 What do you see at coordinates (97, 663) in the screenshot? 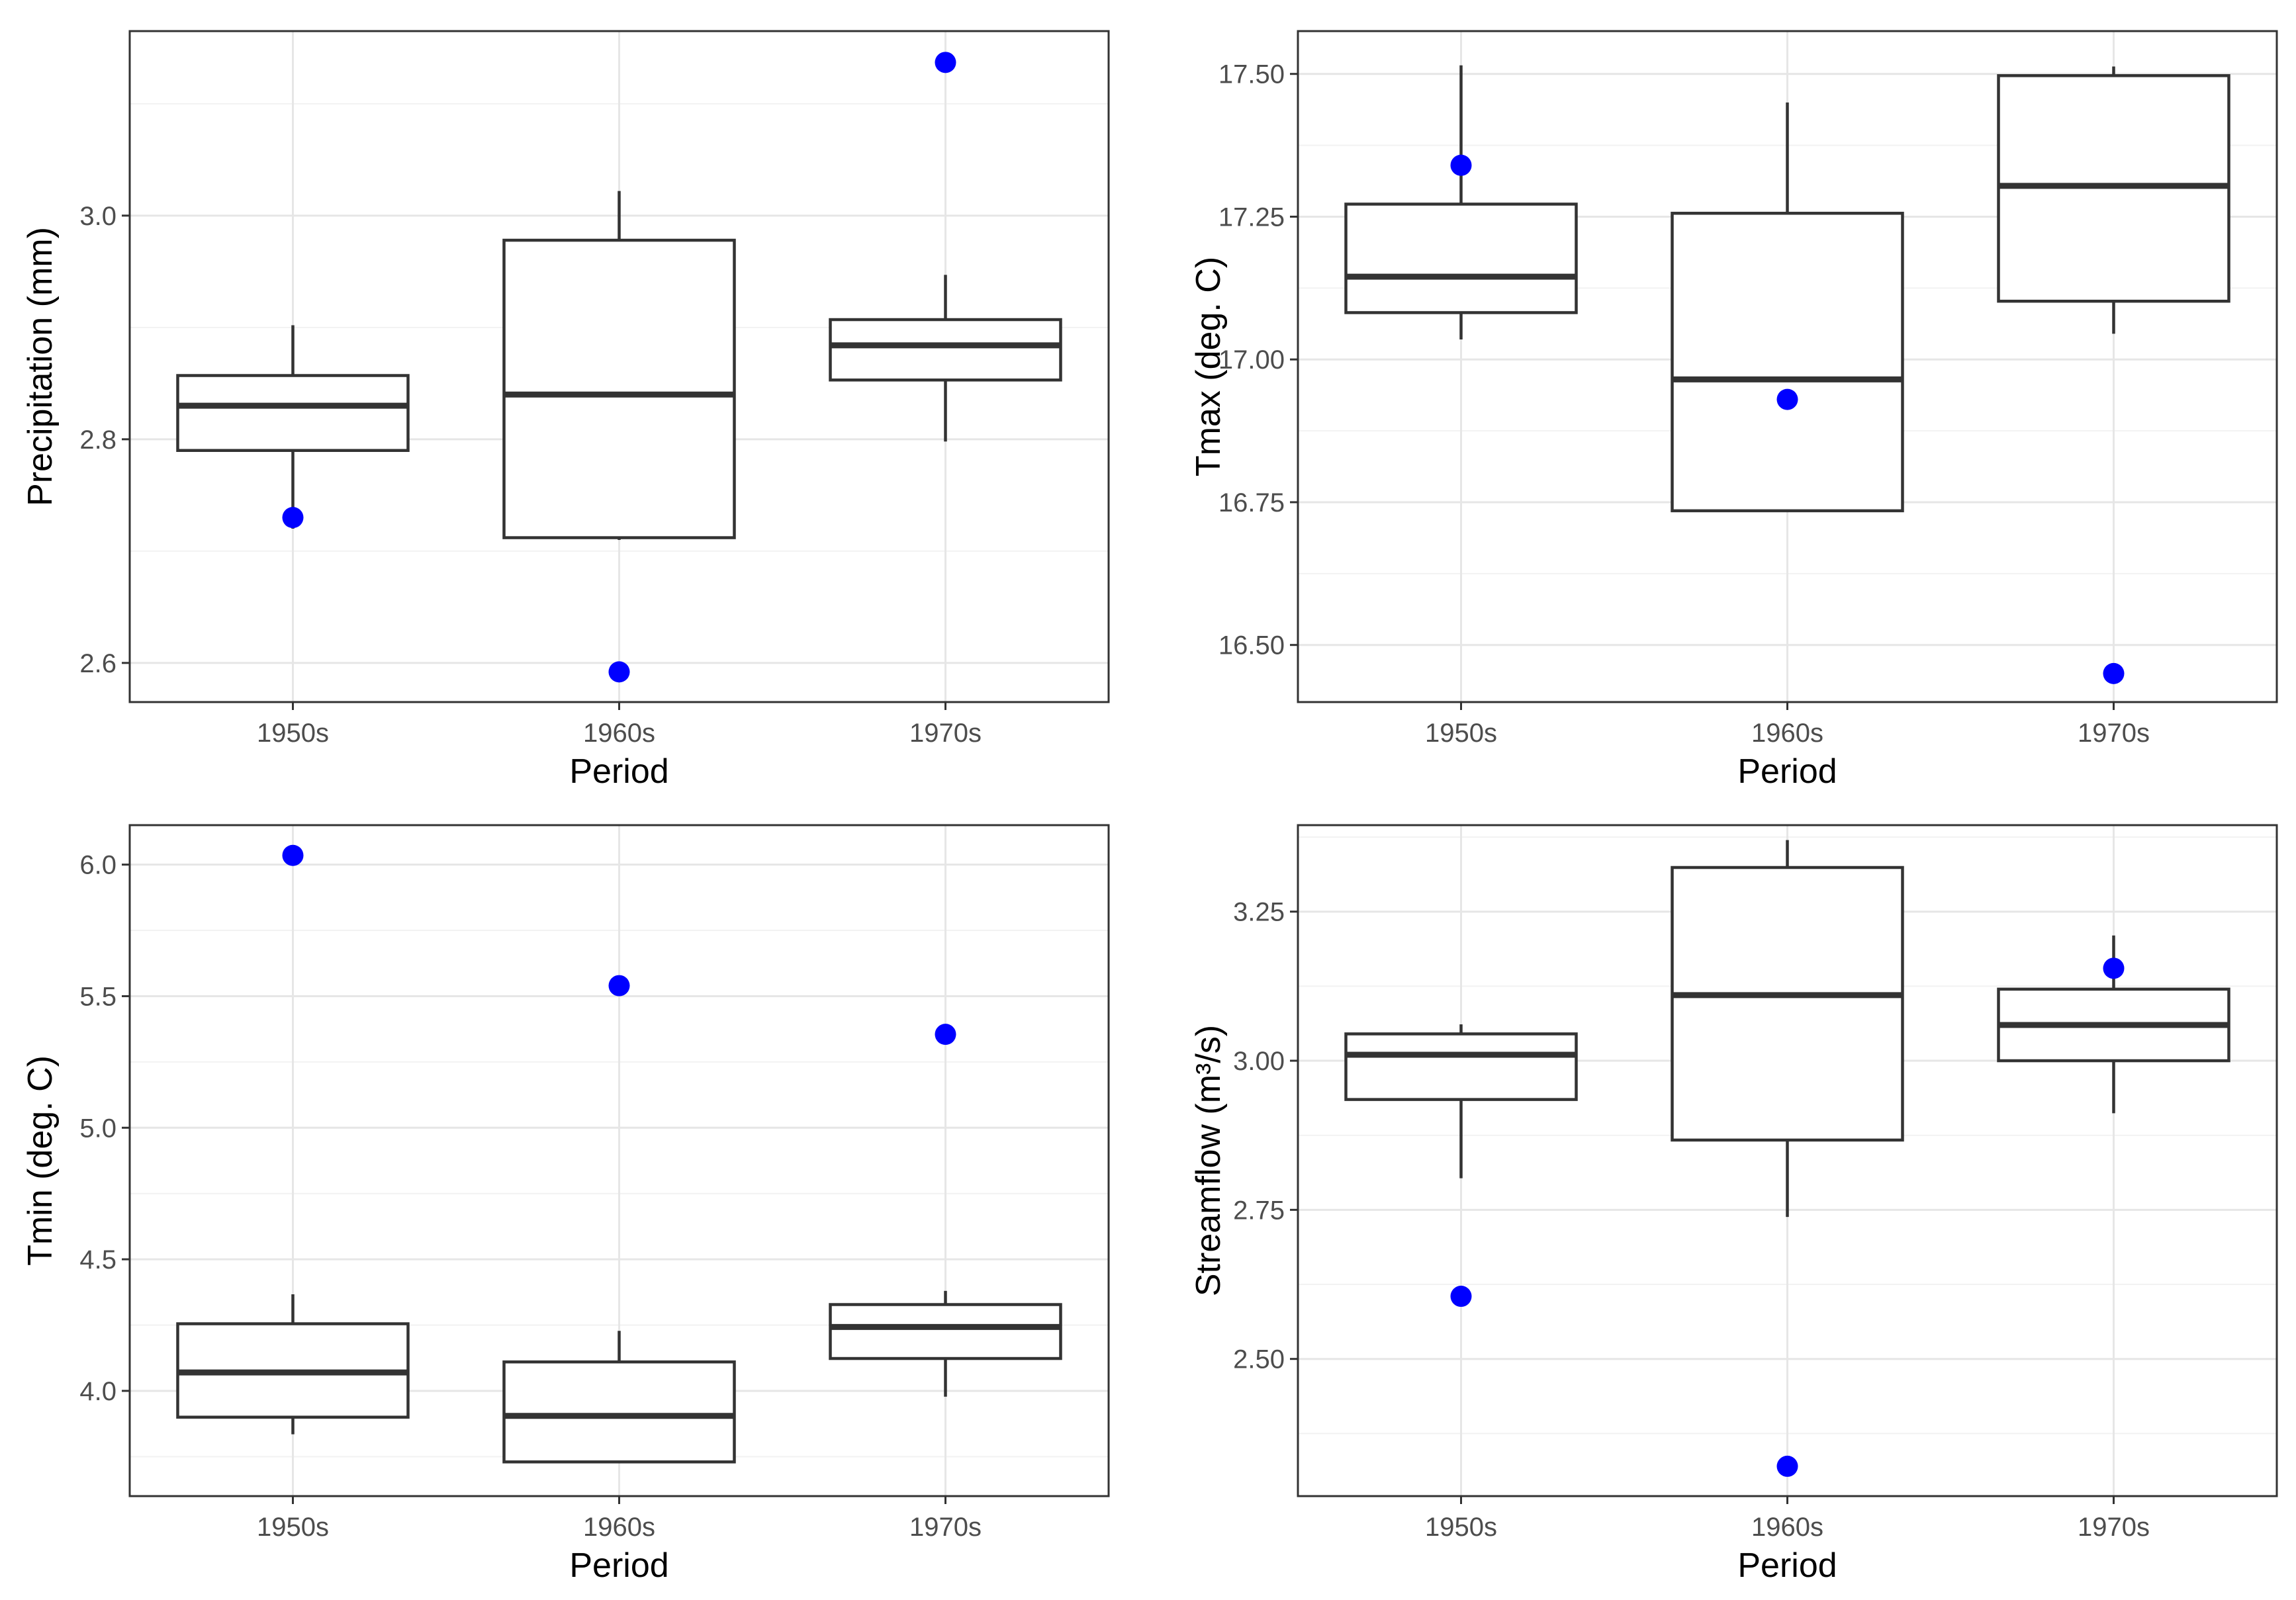
I see `y-tick-label: 2.6` at bounding box center [97, 663].